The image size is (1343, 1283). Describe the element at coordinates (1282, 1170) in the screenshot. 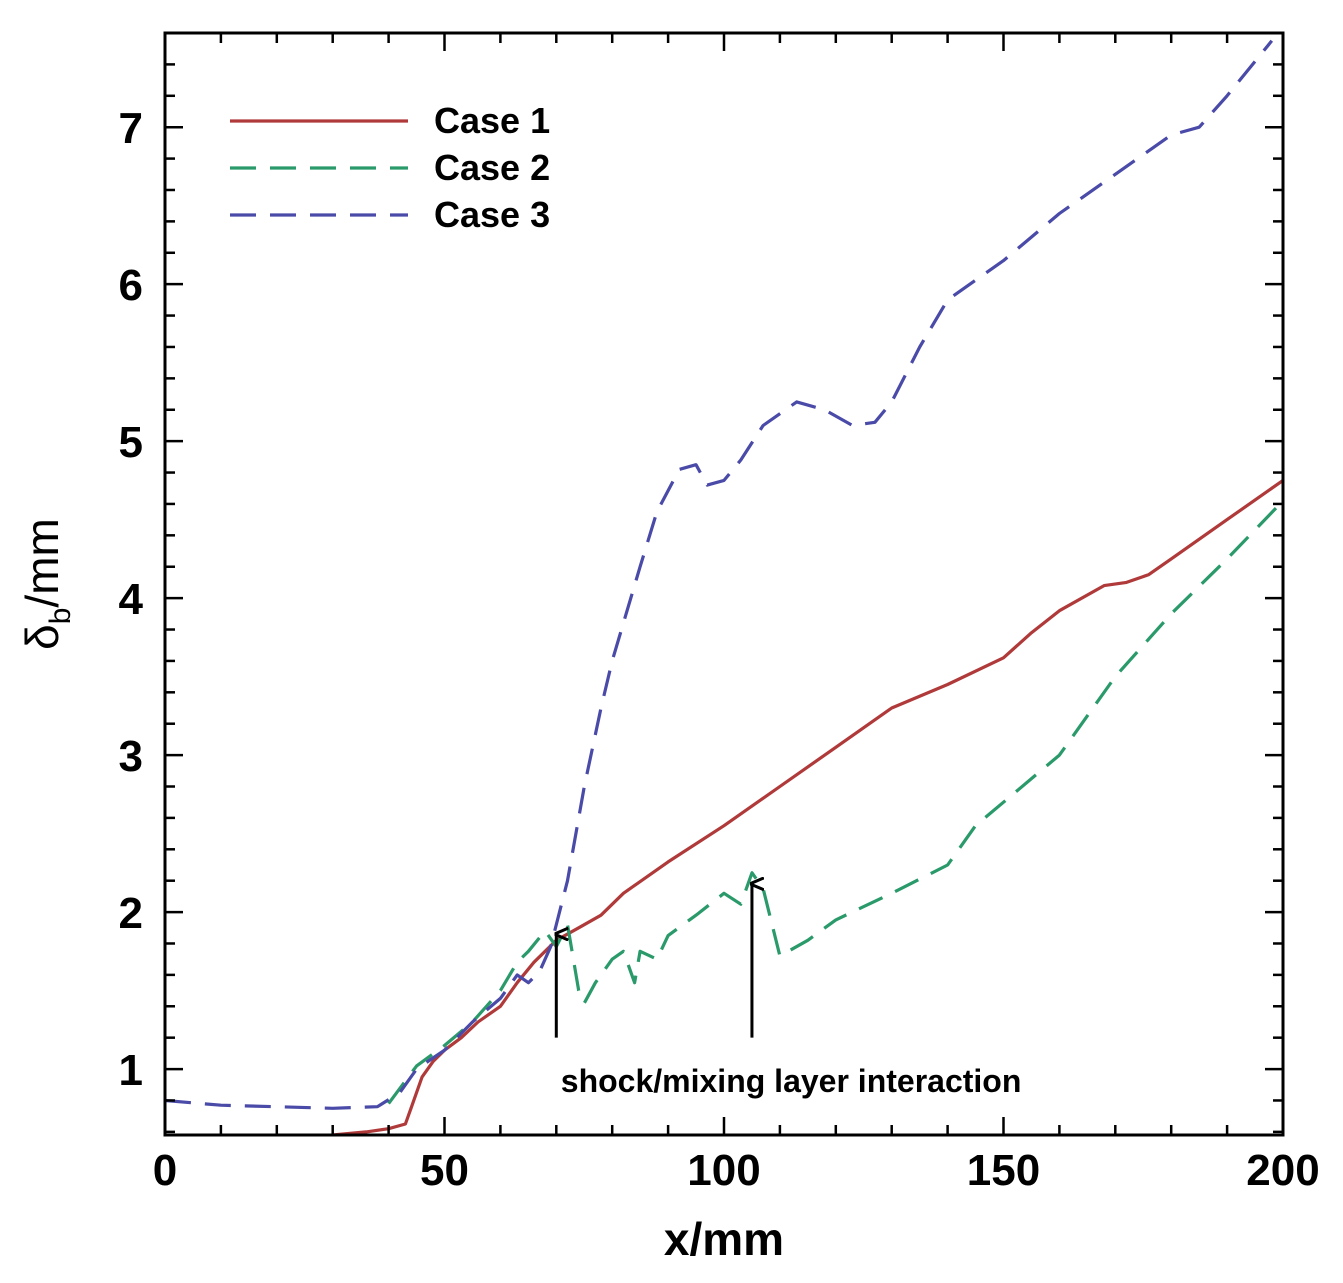

I see `x-tick-label: 200` at that location.